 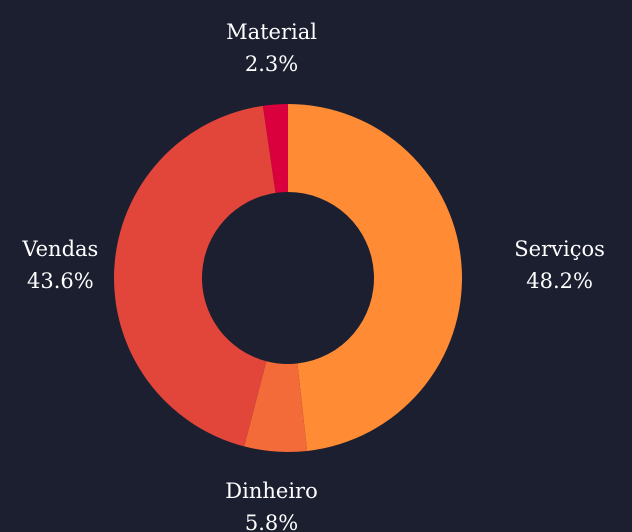 What do you see at coordinates (559, 249) in the screenshot?
I see `slice-label: Serviços` at bounding box center [559, 249].